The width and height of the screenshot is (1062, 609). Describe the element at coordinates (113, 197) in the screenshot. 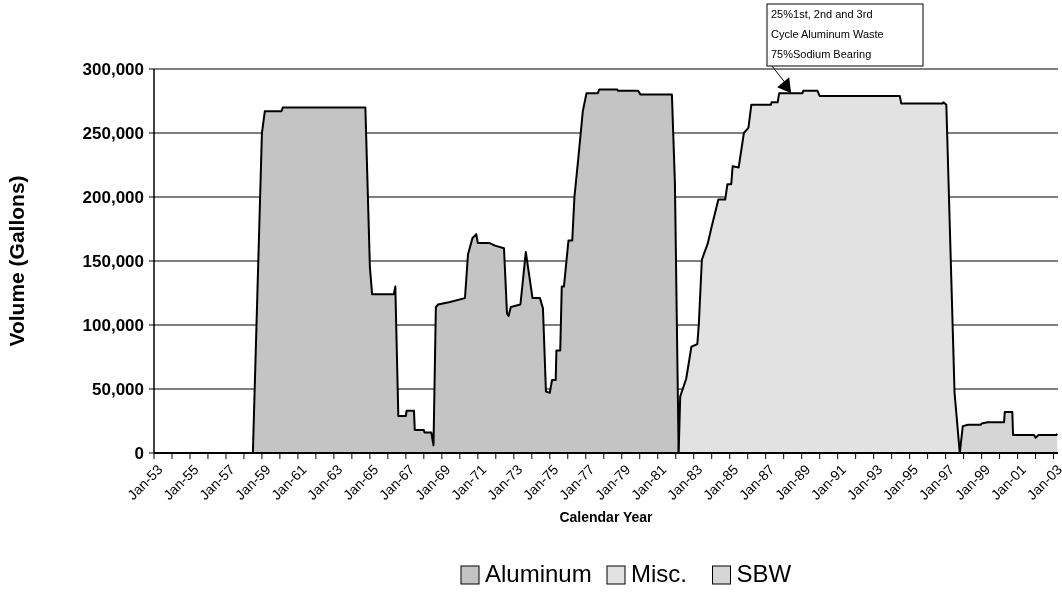

I see `y-tick-label: 200,000` at that location.